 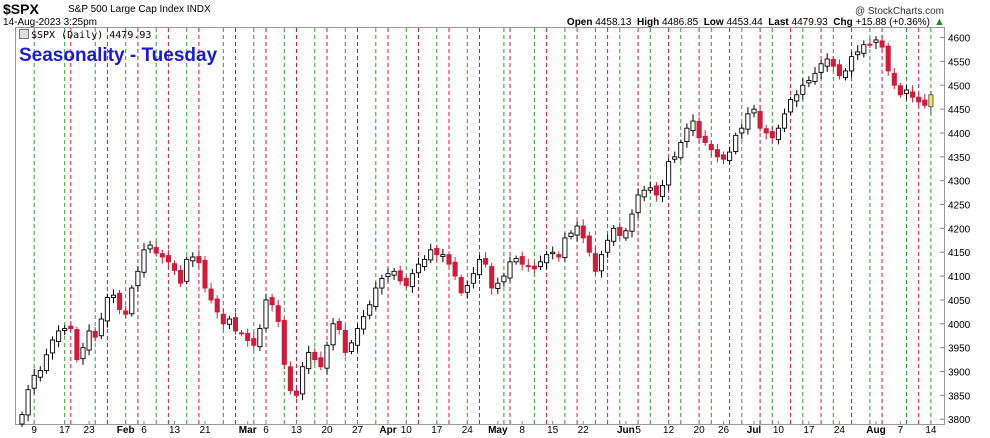 I want to click on x-tick-label: Jun, so click(x=626, y=430).